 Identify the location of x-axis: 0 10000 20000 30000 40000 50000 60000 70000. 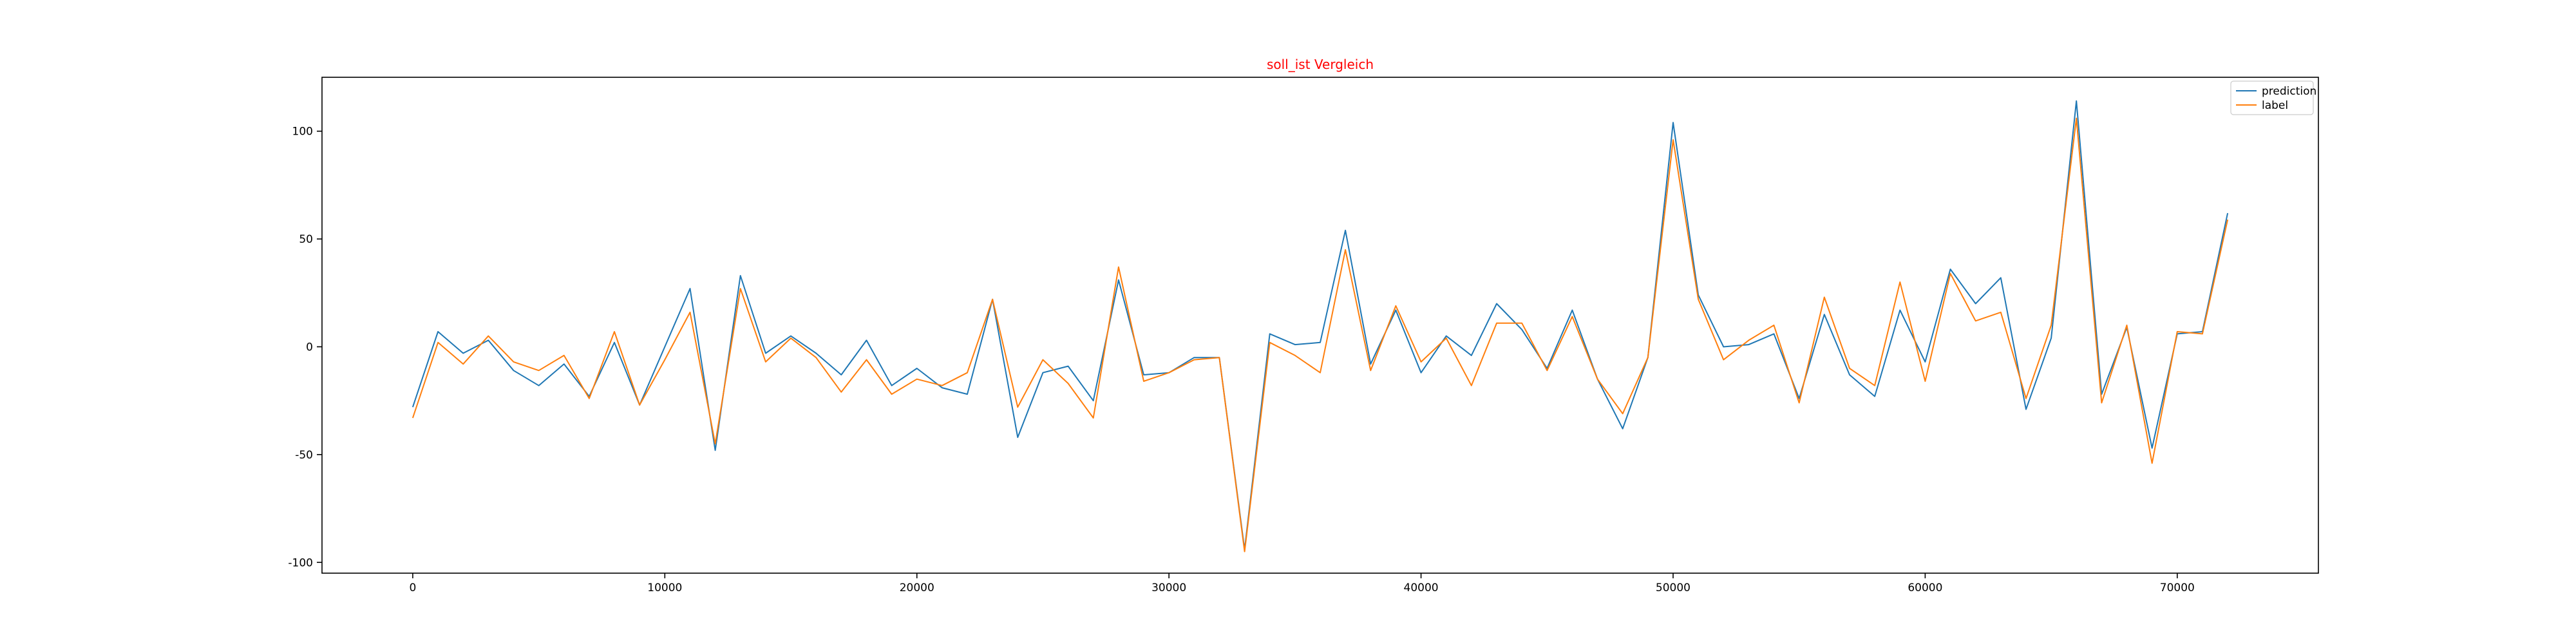
(1302, 583).